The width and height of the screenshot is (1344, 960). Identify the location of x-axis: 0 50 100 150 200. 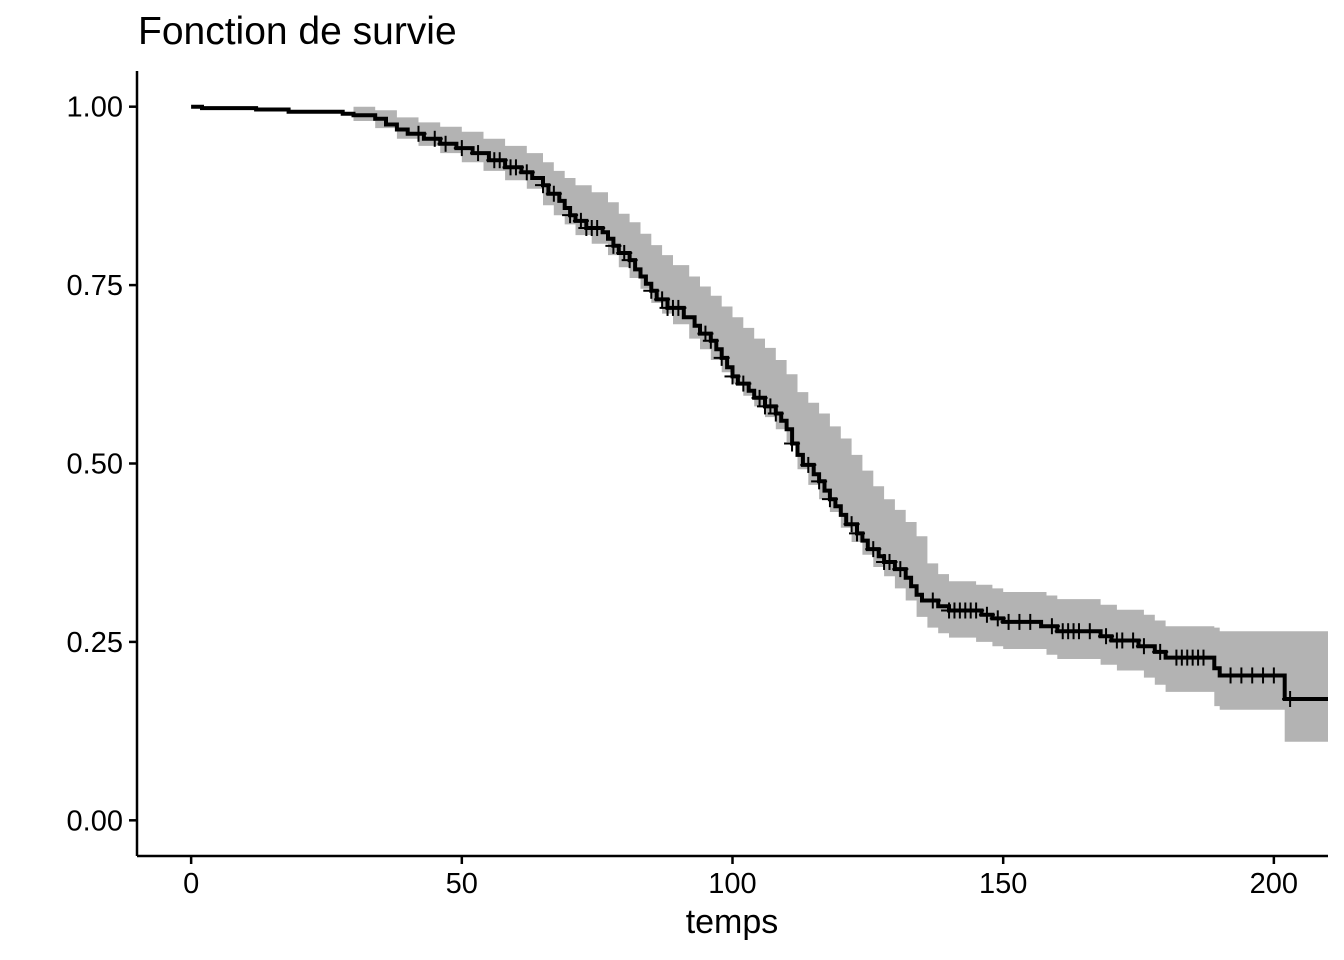
(740, 878).